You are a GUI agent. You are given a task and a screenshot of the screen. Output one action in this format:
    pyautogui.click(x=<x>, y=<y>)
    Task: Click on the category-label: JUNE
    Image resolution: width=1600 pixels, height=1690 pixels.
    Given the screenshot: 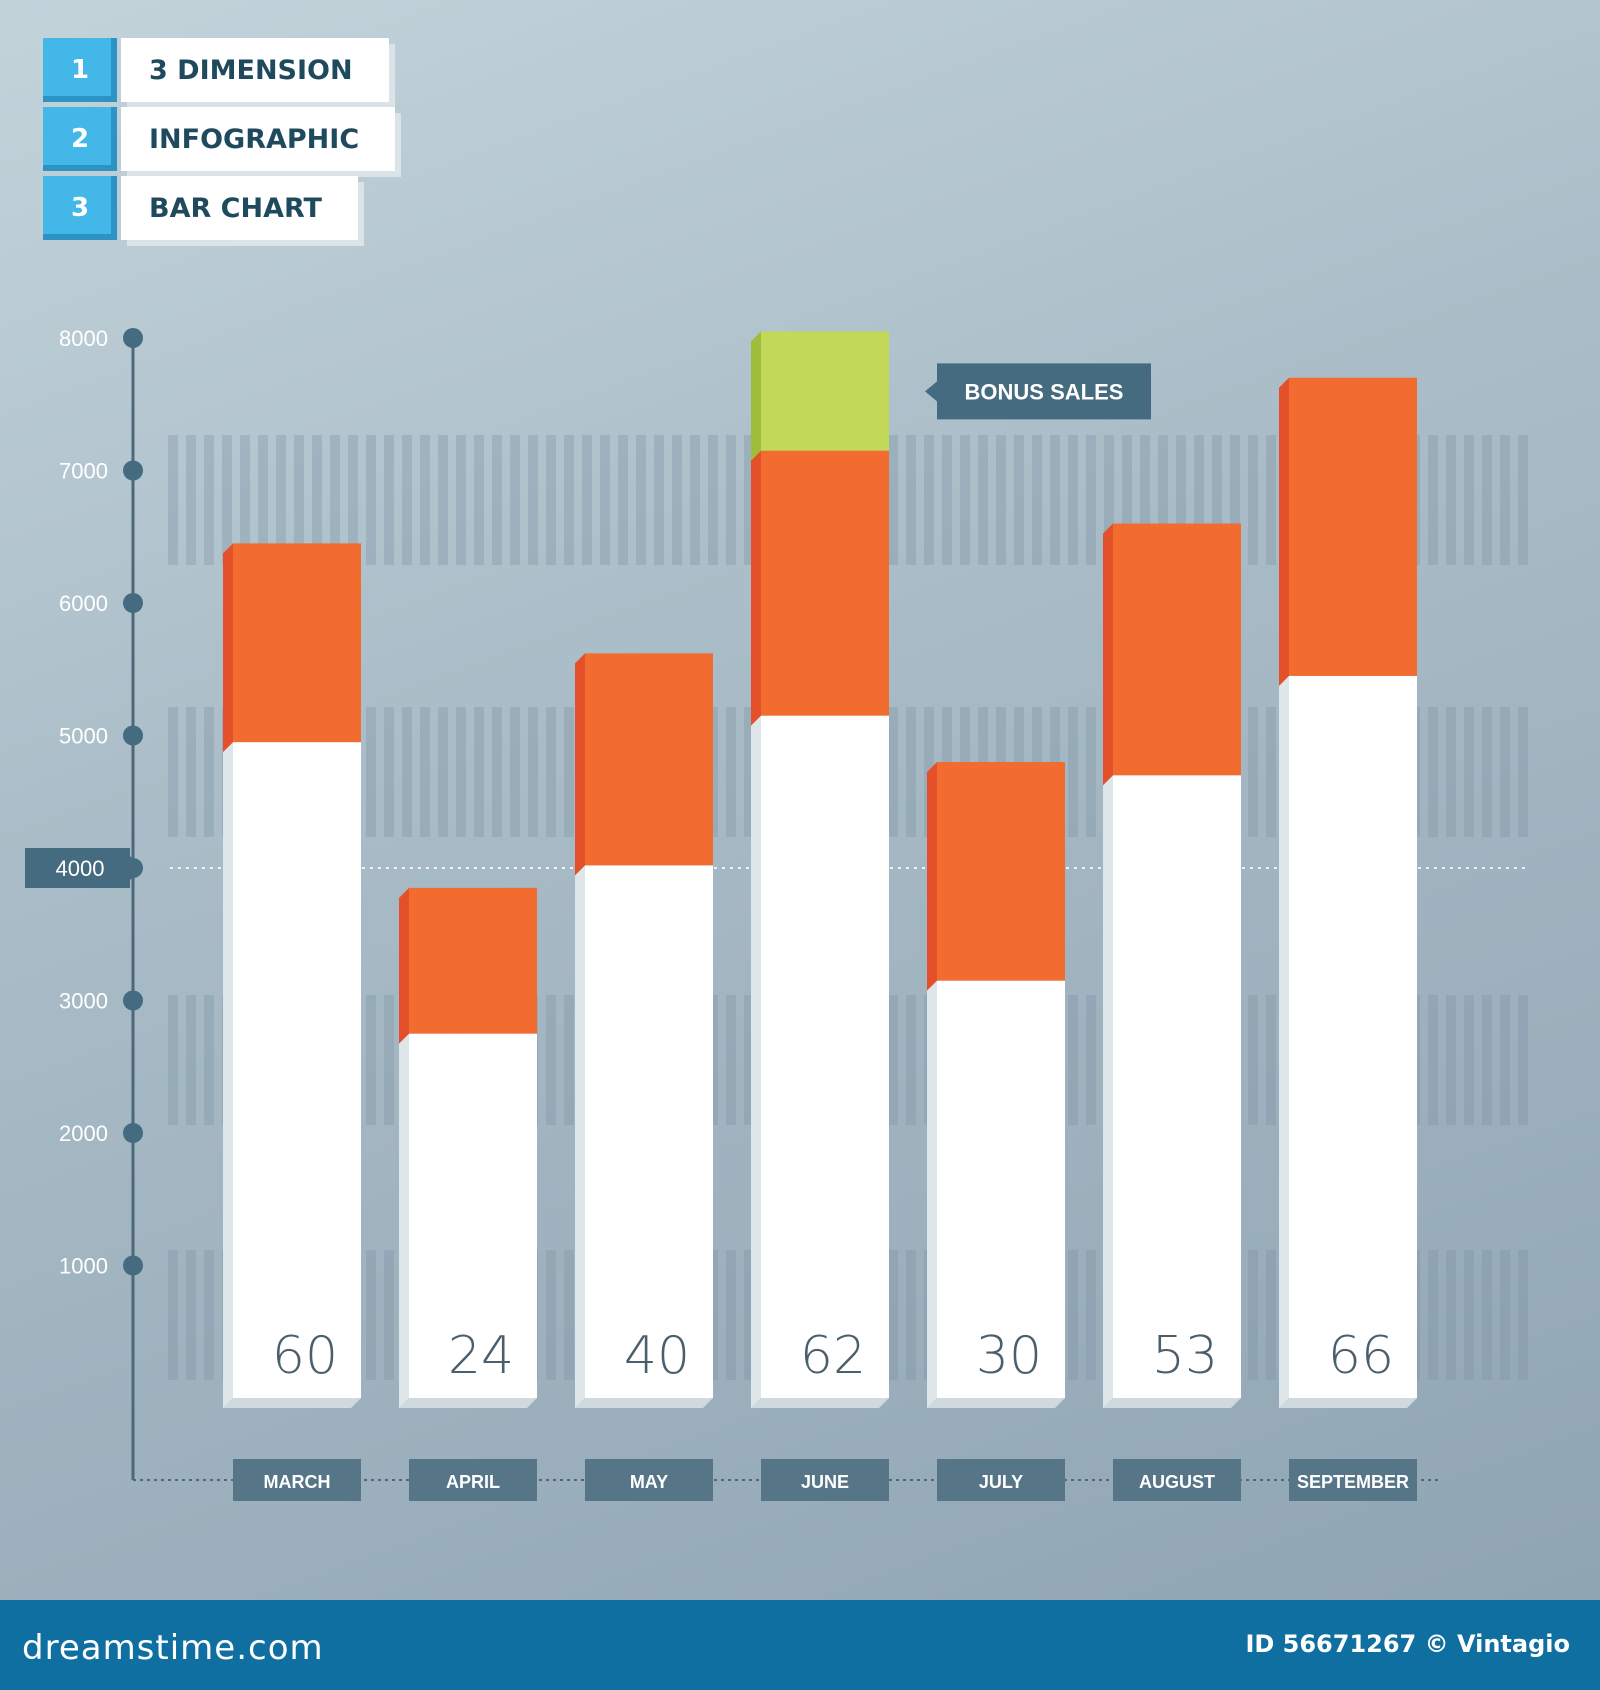 What is the action you would take?
    pyautogui.click(x=825, y=1482)
    